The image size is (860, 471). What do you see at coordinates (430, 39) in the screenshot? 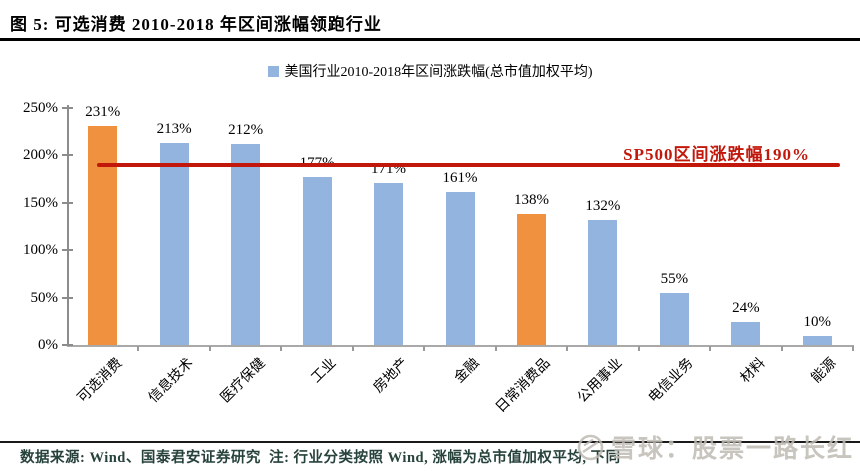
I see `title-underline` at bounding box center [430, 39].